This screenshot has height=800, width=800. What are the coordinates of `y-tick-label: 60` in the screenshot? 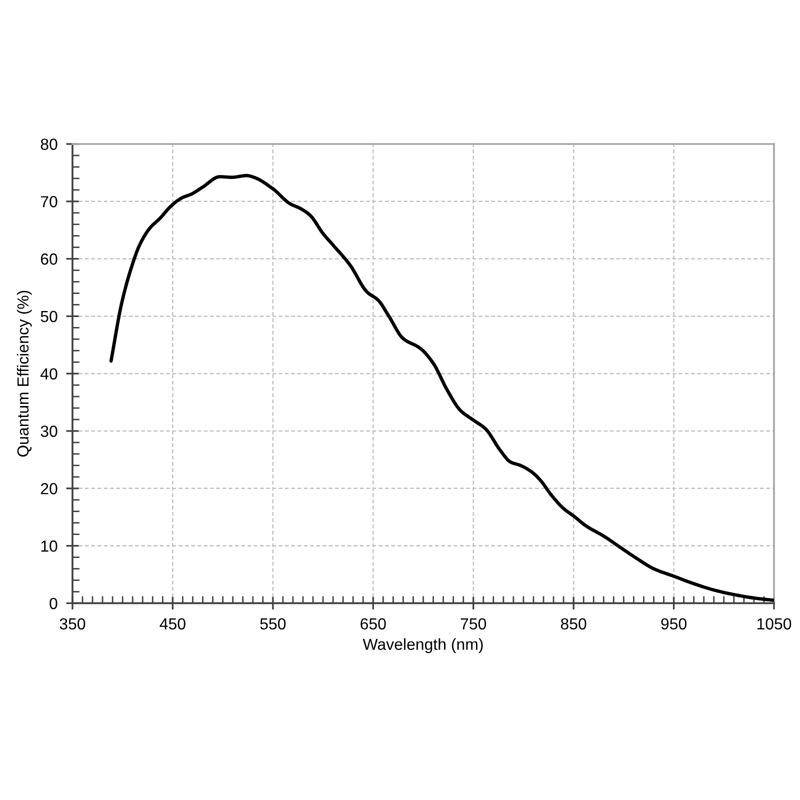 It's located at (49, 259).